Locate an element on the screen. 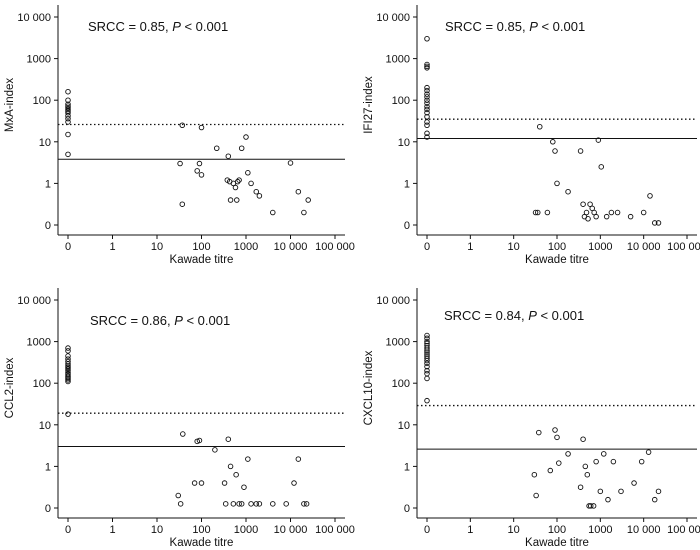 Image resolution: width=700 pixels, height=550 pixels. y-axis-title: MxA-index is located at coordinates (10, 105).